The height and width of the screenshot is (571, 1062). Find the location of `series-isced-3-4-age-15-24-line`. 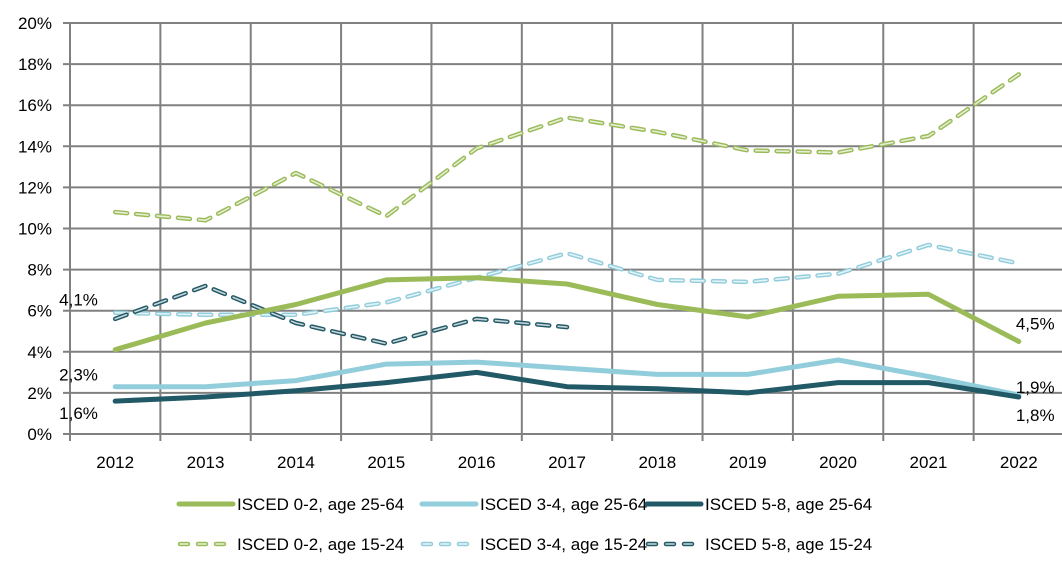

series-isced-3-4-age-15-24-line is located at coordinates (567, 280).